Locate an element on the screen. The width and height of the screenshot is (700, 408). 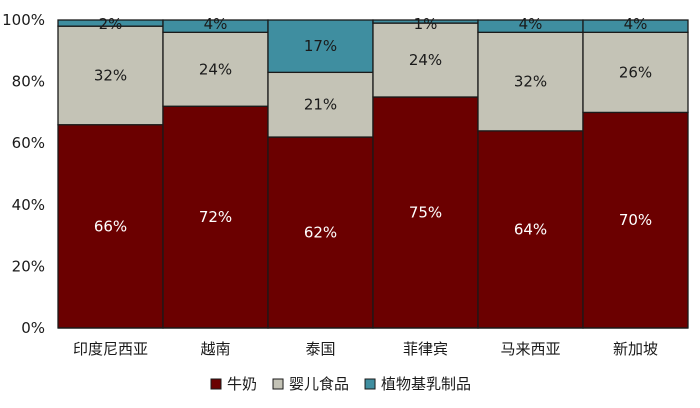
bar-stack: 64% 32% 4% is located at coordinates (530, 172).